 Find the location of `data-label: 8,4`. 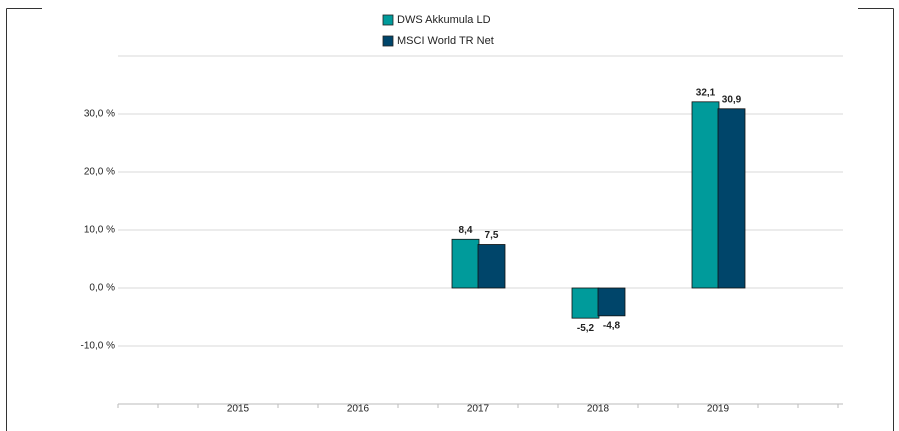

data-label: 8,4 is located at coordinates (466, 230).